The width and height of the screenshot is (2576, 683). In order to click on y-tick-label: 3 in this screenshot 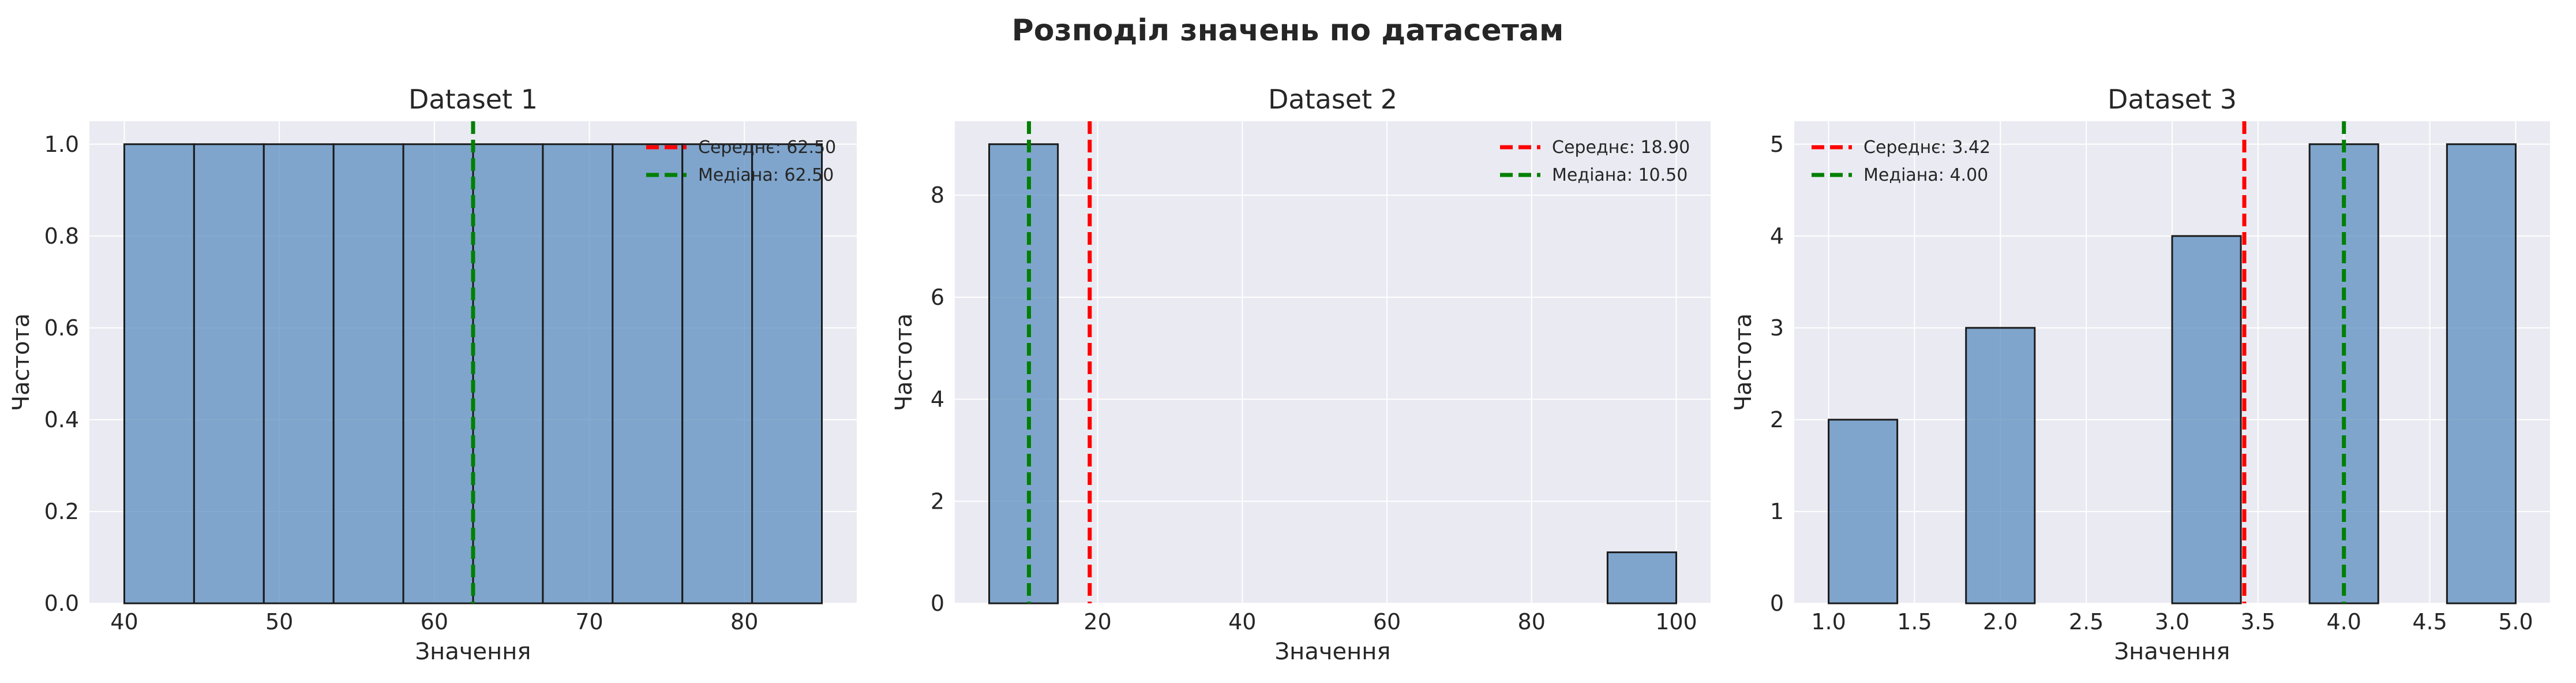, I will do `click(1777, 328)`.